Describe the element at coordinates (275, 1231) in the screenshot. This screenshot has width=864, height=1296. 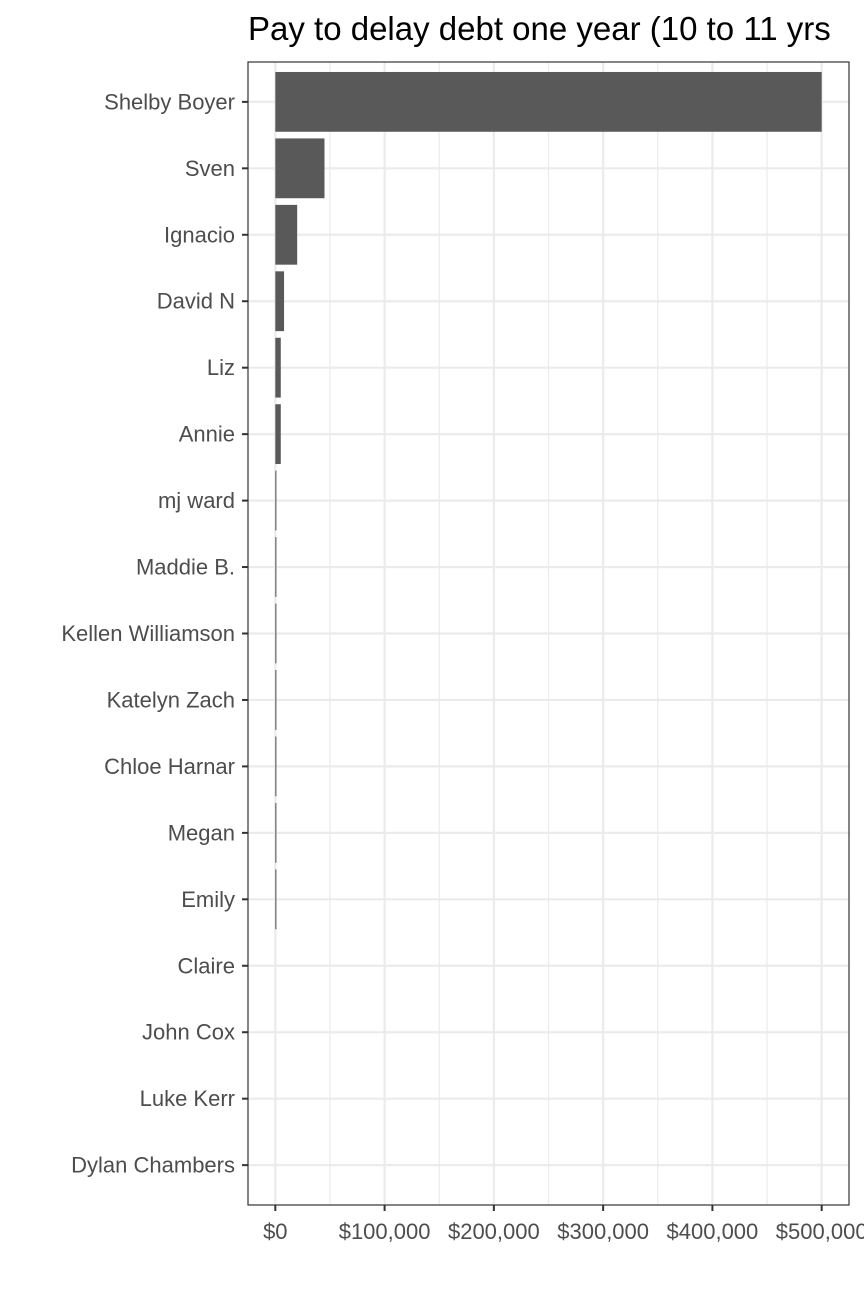
I see `value-tick-label: $0` at that location.